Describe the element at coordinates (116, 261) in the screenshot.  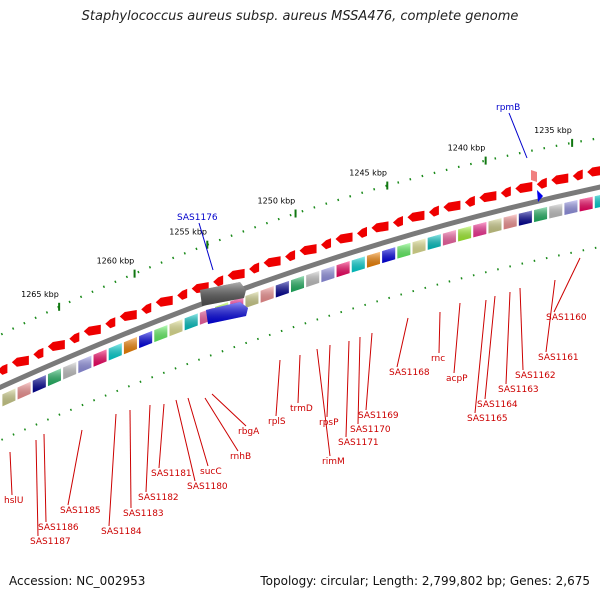
I see `kbp-tick-label: 1260 kbp` at that location.